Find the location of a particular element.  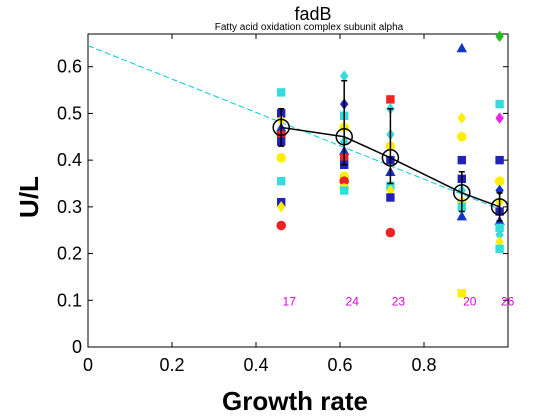

y-tick-label: 0.2 is located at coordinates (69, 254).